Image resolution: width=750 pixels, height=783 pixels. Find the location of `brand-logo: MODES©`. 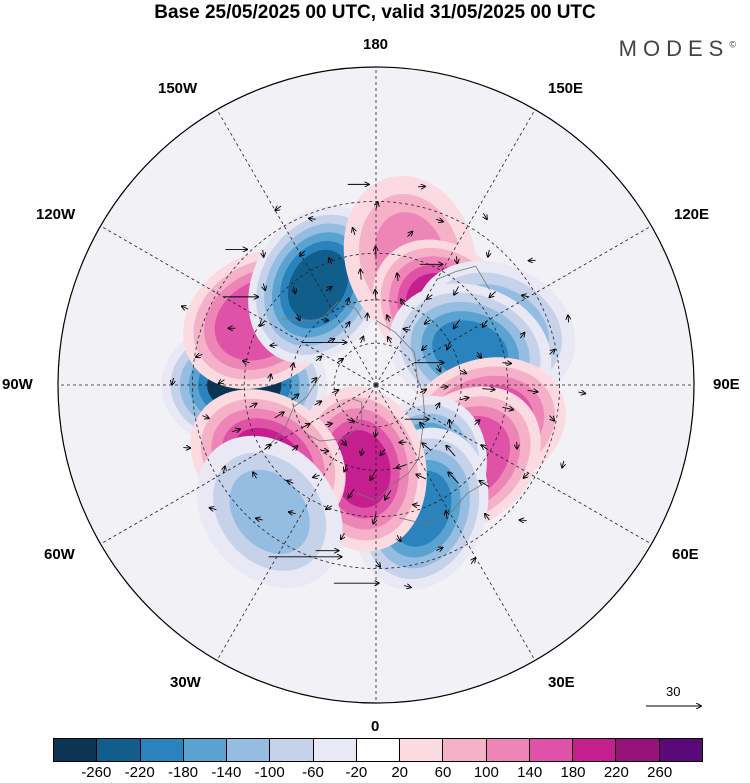

brand-logo: MODES© is located at coordinates (677, 48).